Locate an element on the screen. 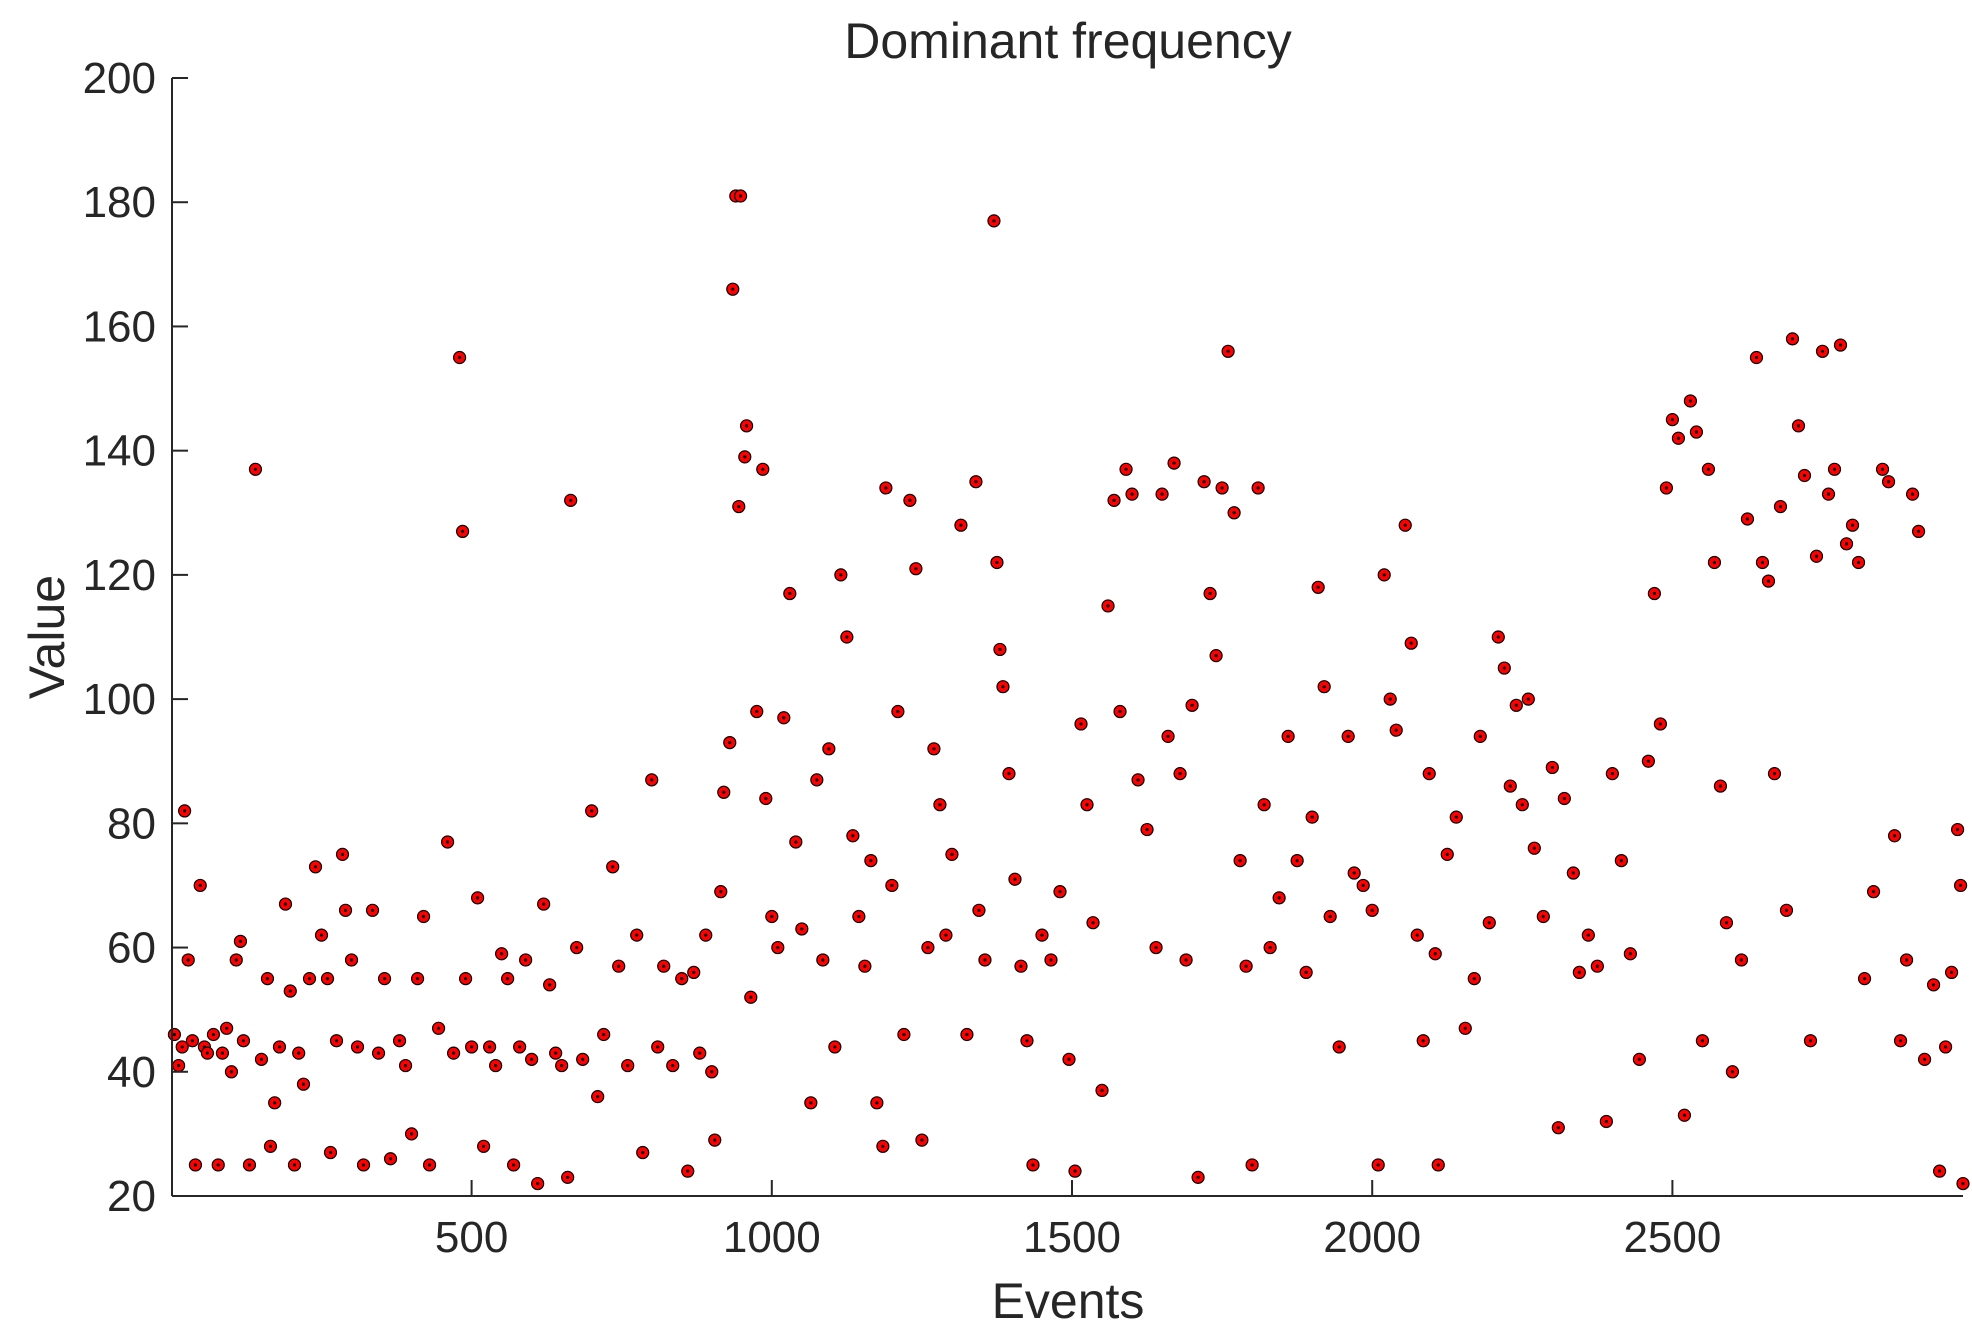  x-tick-label: 1000 is located at coordinates (772, 1237).